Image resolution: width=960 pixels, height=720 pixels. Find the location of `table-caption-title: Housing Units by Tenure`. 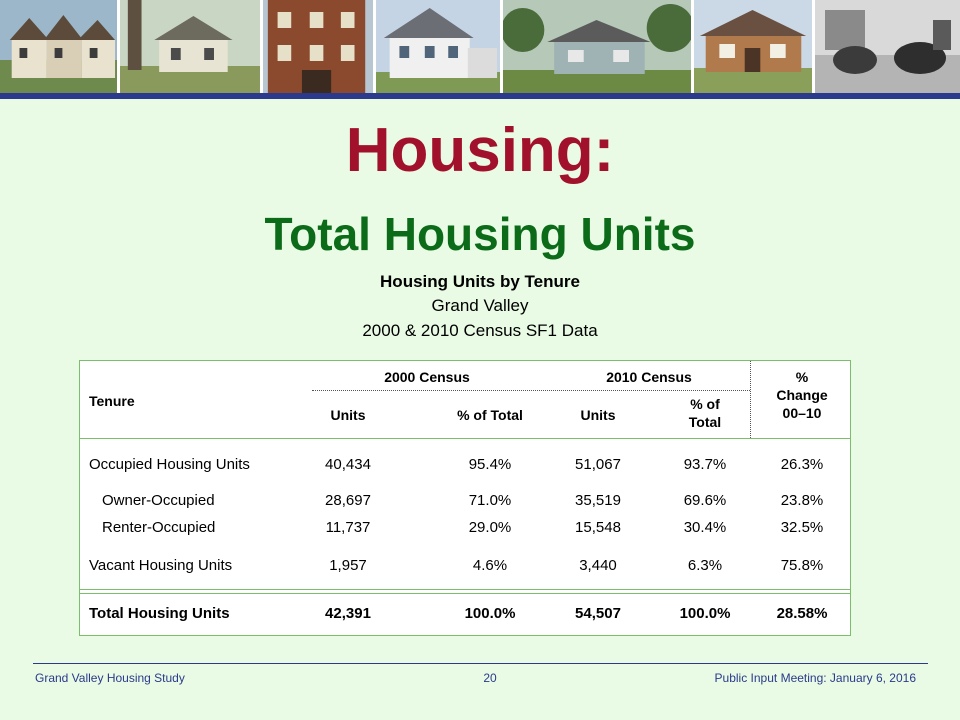

table-caption-title: Housing Units by Tenure is located at coordinates (480, 281).